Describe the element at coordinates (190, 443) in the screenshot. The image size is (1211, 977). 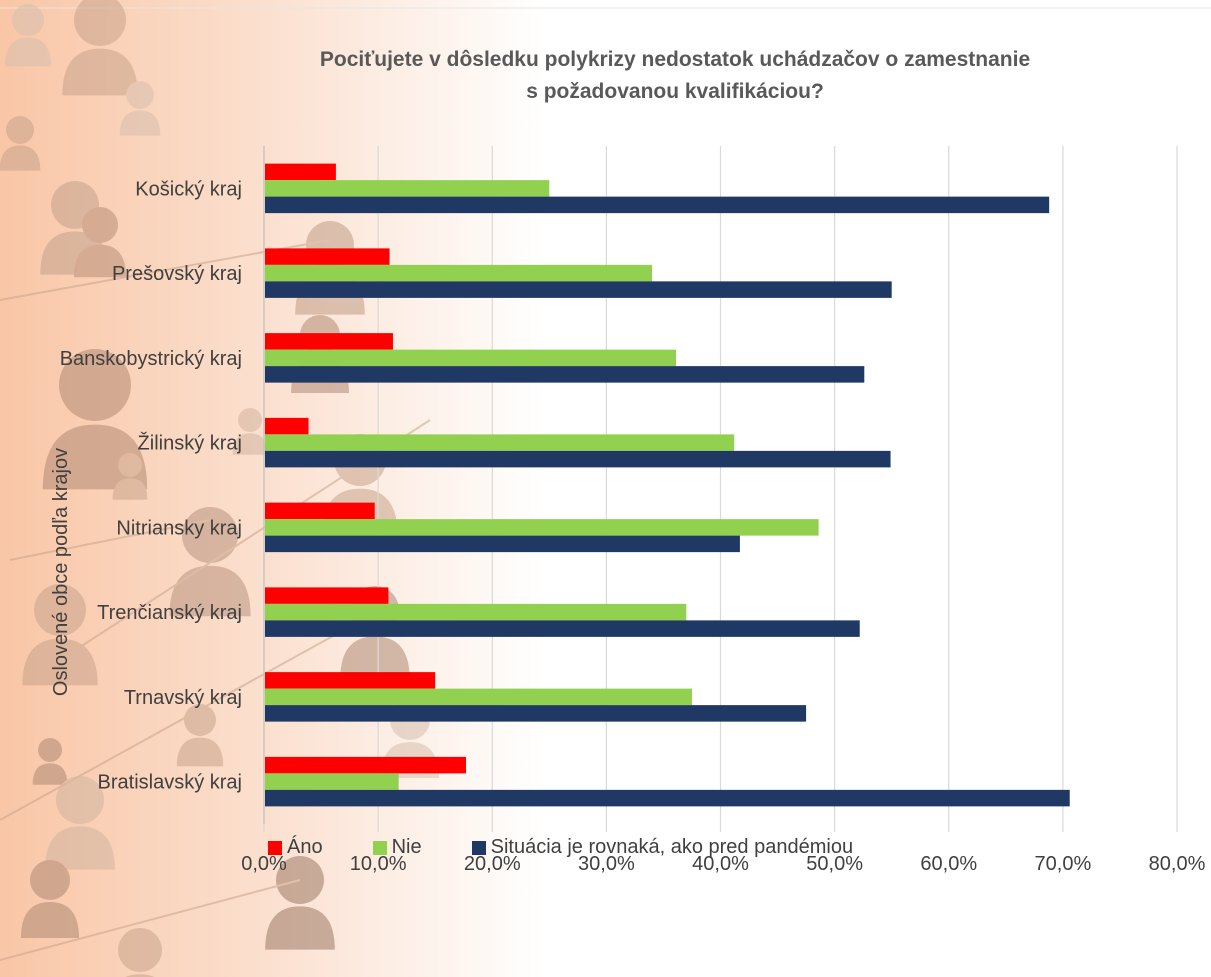
I see `category-label: Žilinský kraj` at that location.